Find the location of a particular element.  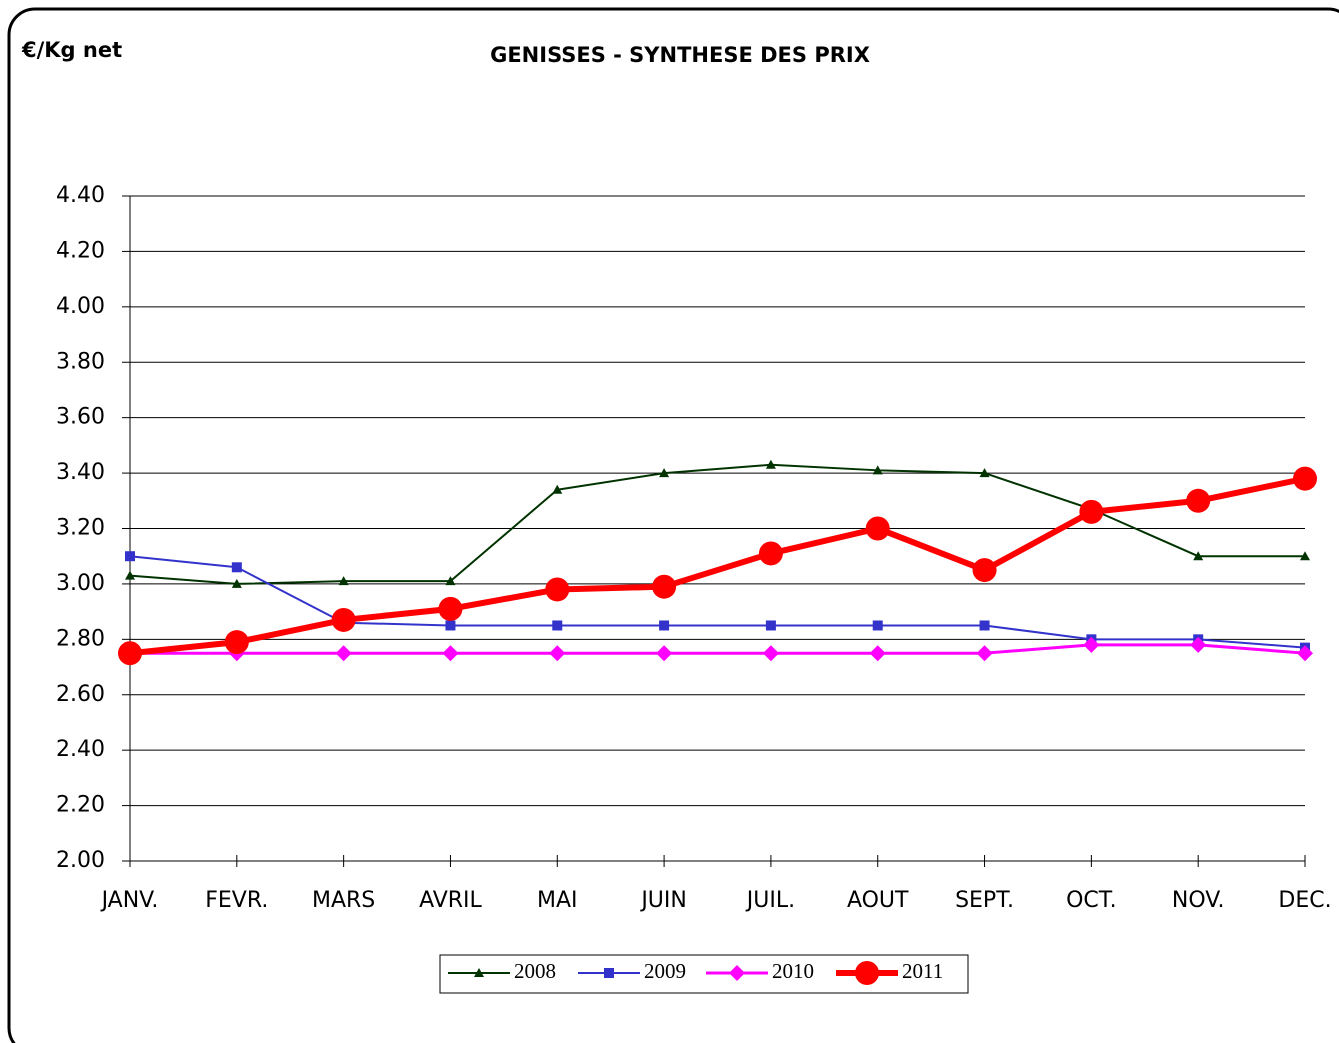

x-tick-label: JANV. is located at coordinates (129, 900).